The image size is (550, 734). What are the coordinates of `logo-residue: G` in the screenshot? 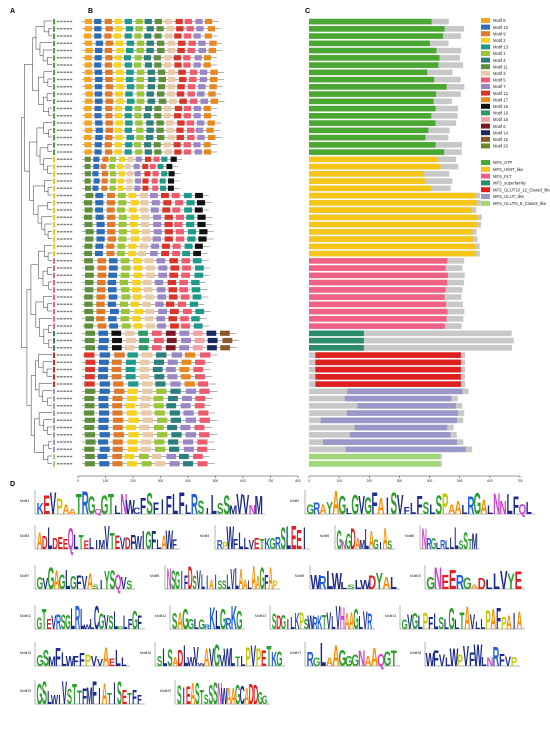 It's located at (39, 583).